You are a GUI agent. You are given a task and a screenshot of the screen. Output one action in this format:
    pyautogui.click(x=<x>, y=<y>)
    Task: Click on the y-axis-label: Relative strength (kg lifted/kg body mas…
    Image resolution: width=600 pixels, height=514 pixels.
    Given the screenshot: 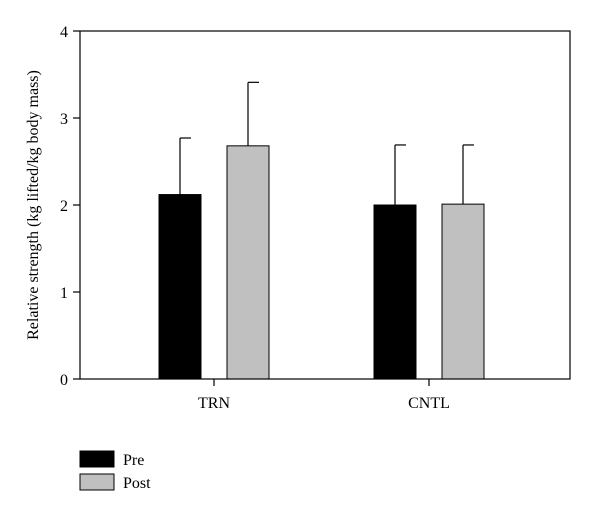 What is the action you would take?
    pyautogui.click(x=33, y=205)
    